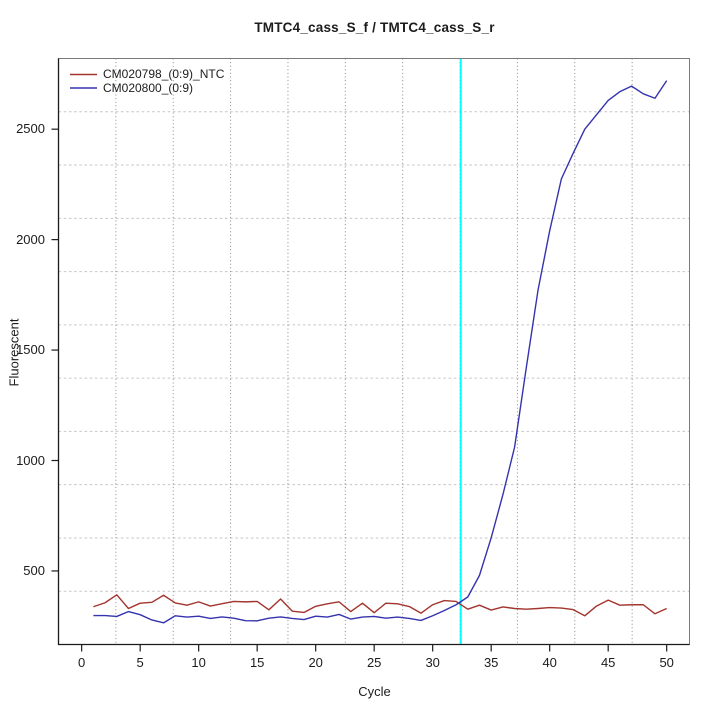 The height and width of the screenshot is (720, 720). What do you see at coordinates (374, 27) in the screenshot?
I see `chart-title: TMTC4_cass_S_f / TMTC4_cass_S_r` at bounding box center [374, 27].